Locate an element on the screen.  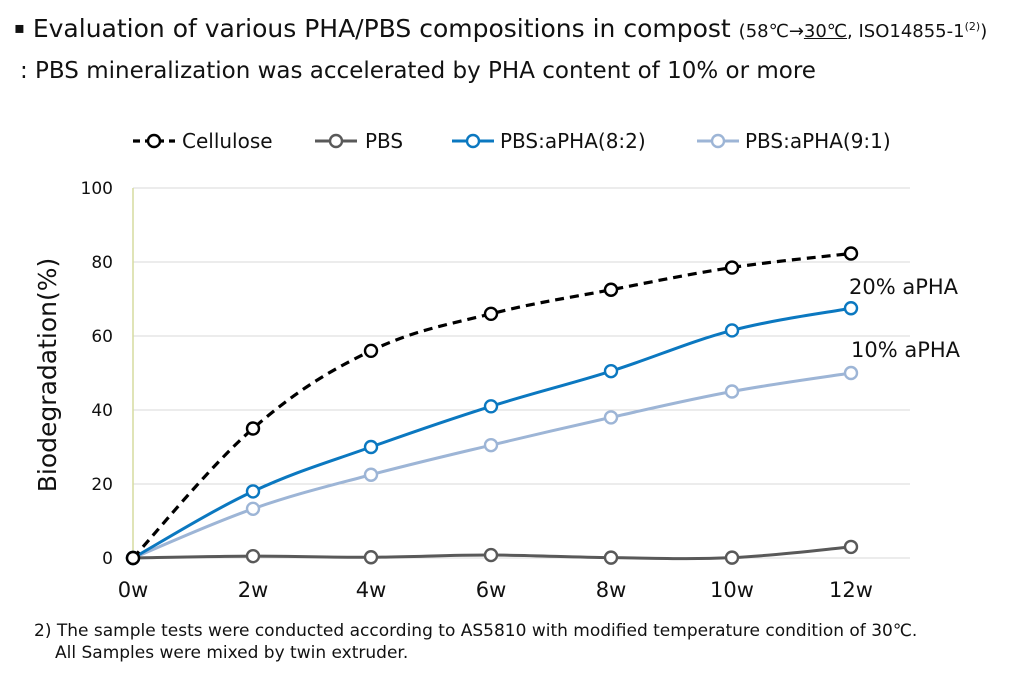
legend-marker-pbs is located at coordinates (336, 141).